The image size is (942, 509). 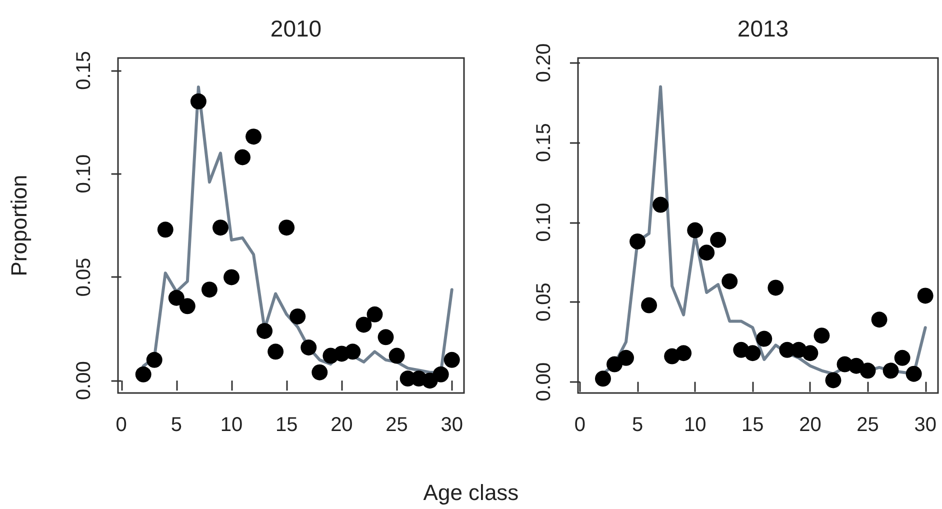 I want to click on chart-title: 2013, so click(x=763, y=29).